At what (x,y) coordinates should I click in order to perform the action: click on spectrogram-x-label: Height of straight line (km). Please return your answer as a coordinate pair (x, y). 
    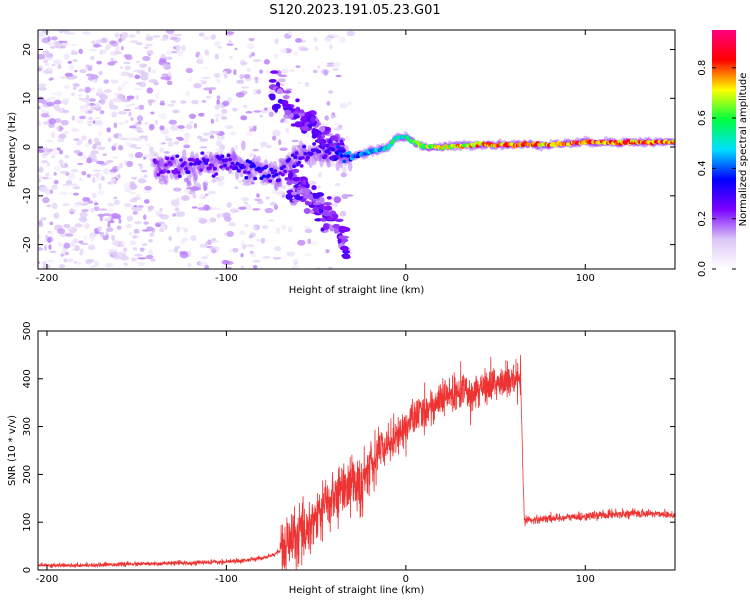
    Looking at the image, I should click on (357, 290).